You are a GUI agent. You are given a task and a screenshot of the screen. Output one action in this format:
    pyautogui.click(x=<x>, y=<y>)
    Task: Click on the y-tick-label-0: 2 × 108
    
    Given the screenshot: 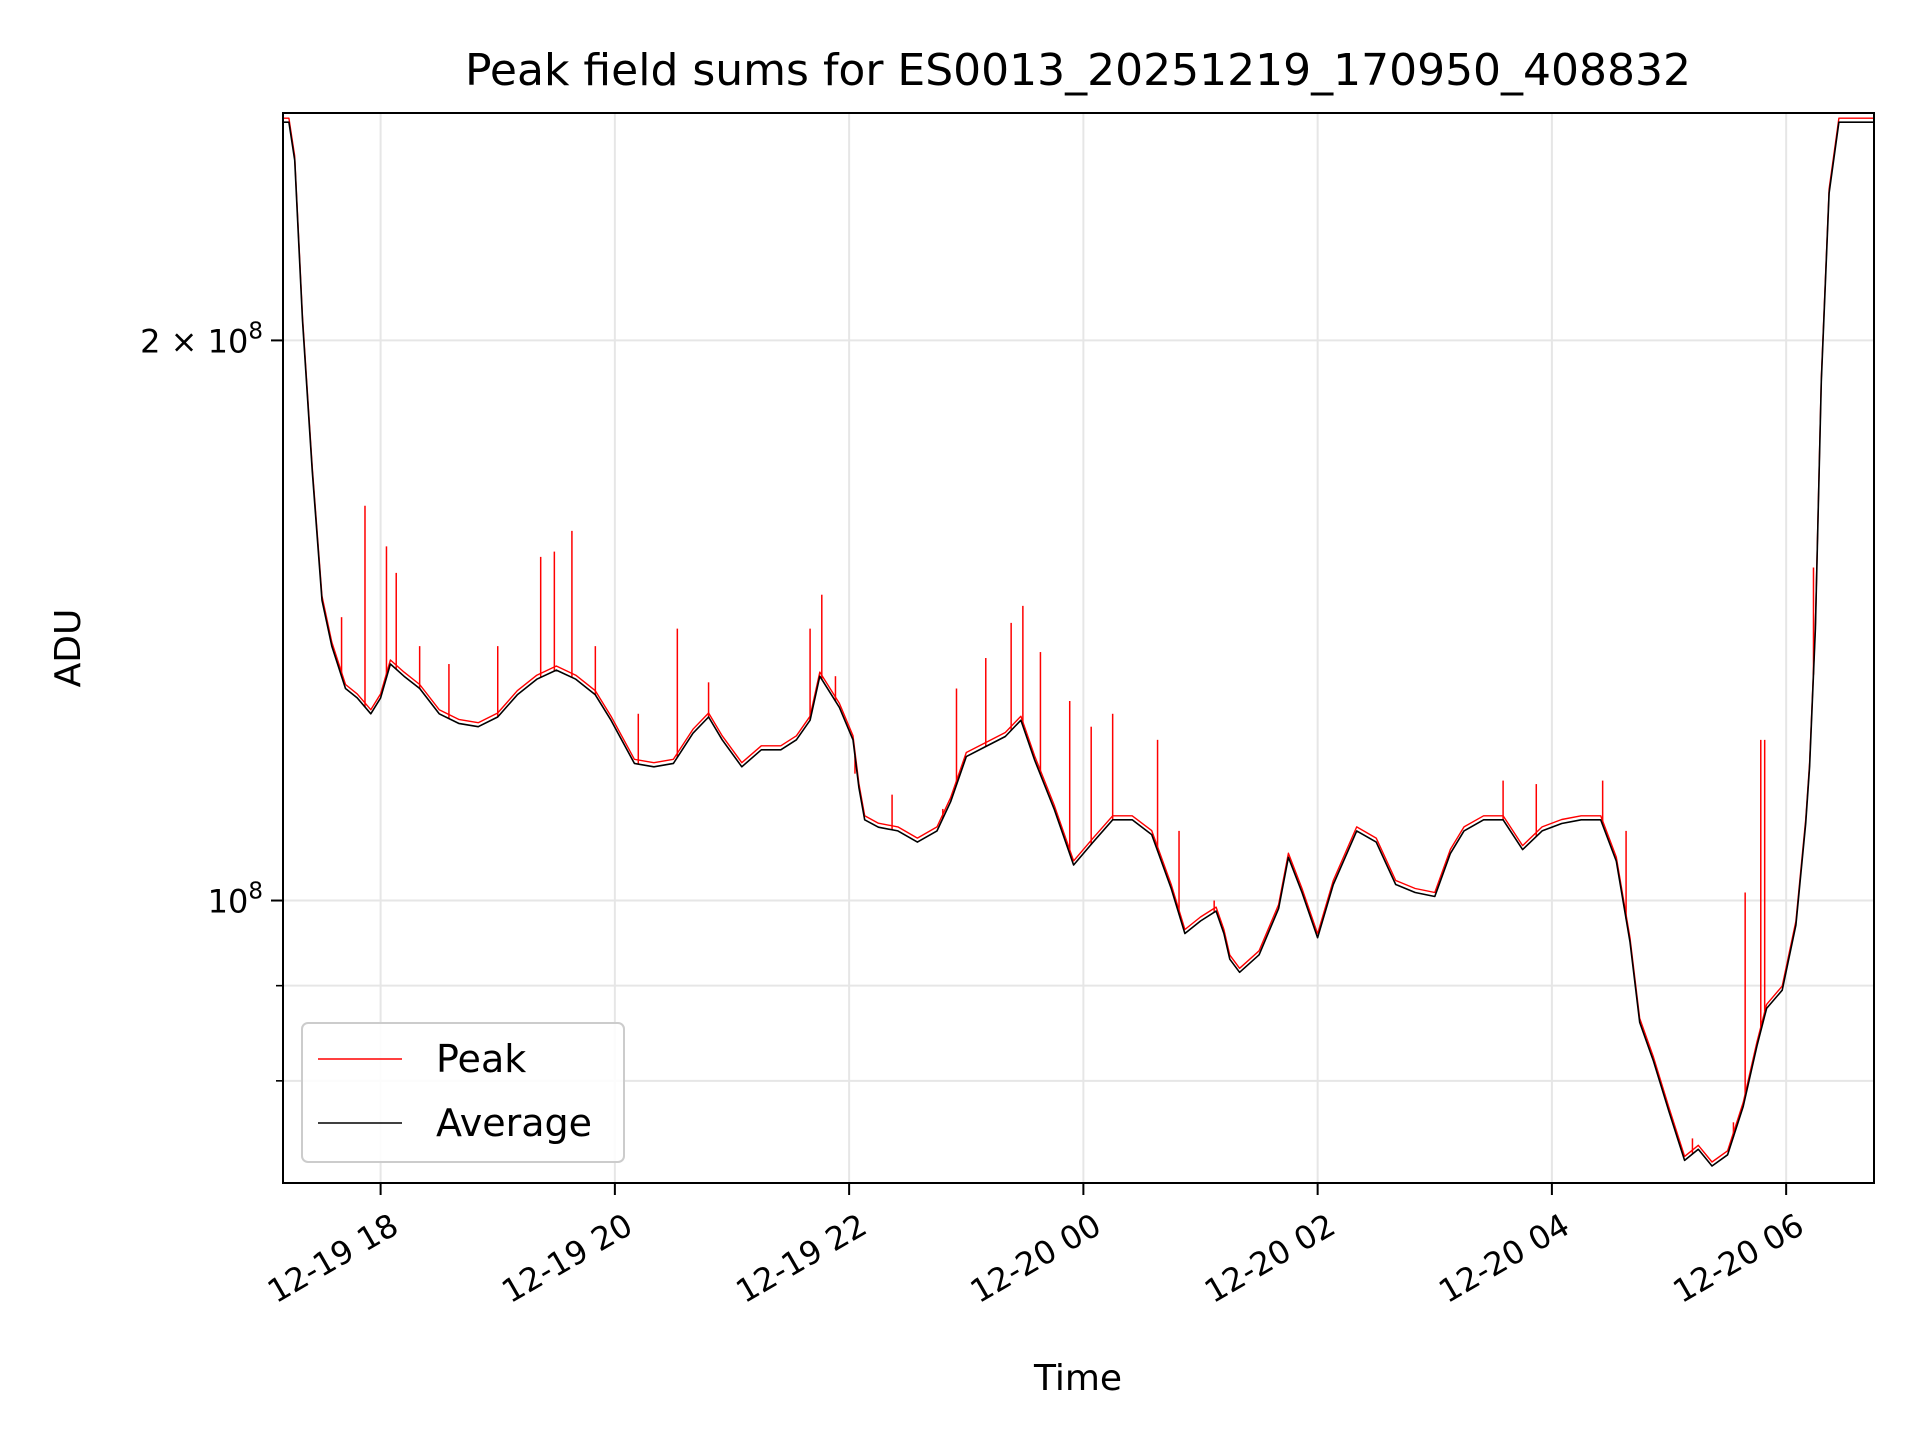 What is the action you would take?
    pyautogui.click(x=201, y=339)
    